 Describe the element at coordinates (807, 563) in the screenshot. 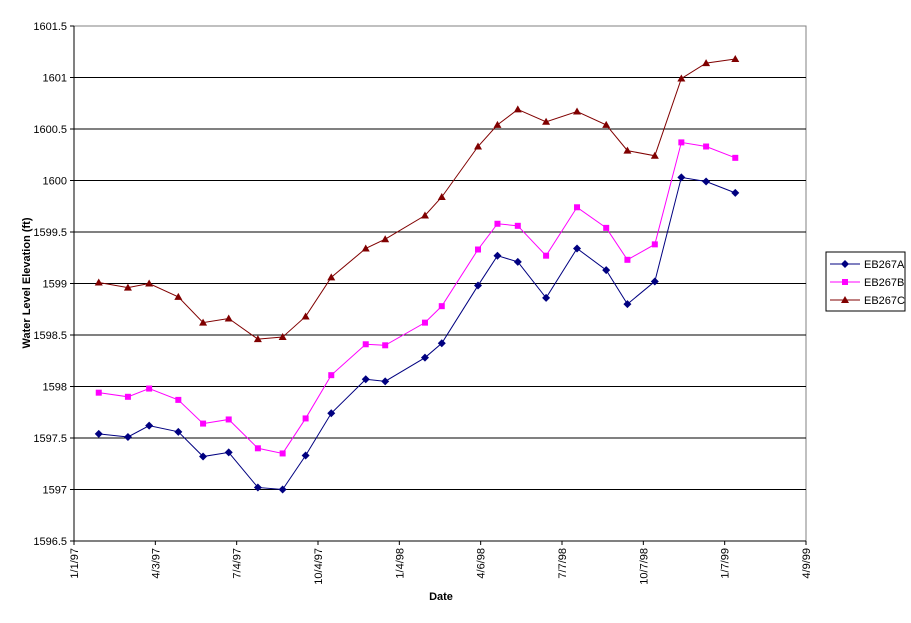

I see `x-tick-label: 4/9/99` at that location.